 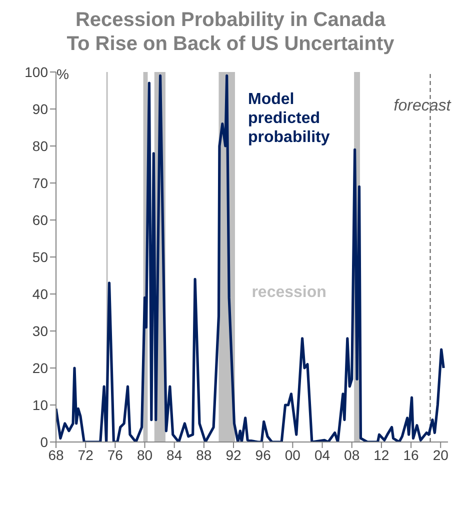 I want to click on x-tick-label: 88, so click(x=204, y=454).